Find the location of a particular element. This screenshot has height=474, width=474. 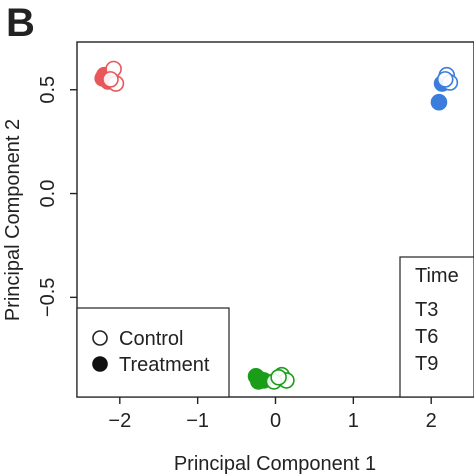

legend-treatment-label: Treatment is located at coordinates (164, 365).